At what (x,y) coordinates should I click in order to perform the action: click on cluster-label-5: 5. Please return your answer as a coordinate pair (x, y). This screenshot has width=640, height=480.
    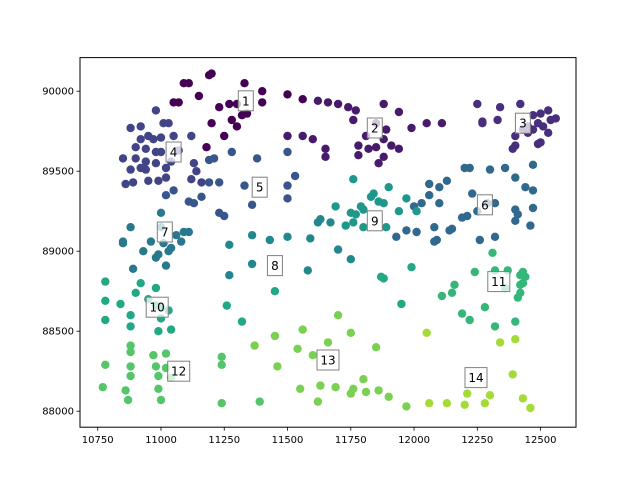
    Looking at the image, I should click on (259, 187).